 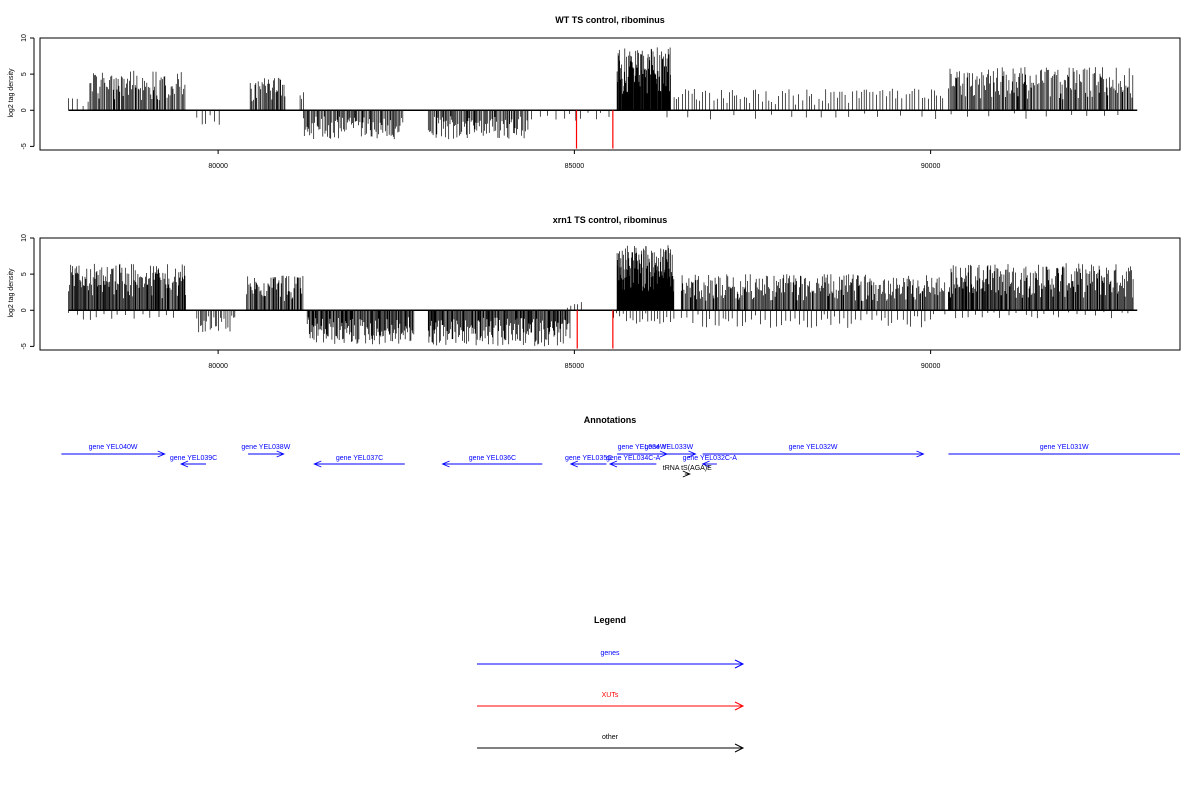 What do you see at coordinates (610, 20) in the screenshot?
I see `panel-title: WT TS control, ribominus` at bounding box center [610, 20].